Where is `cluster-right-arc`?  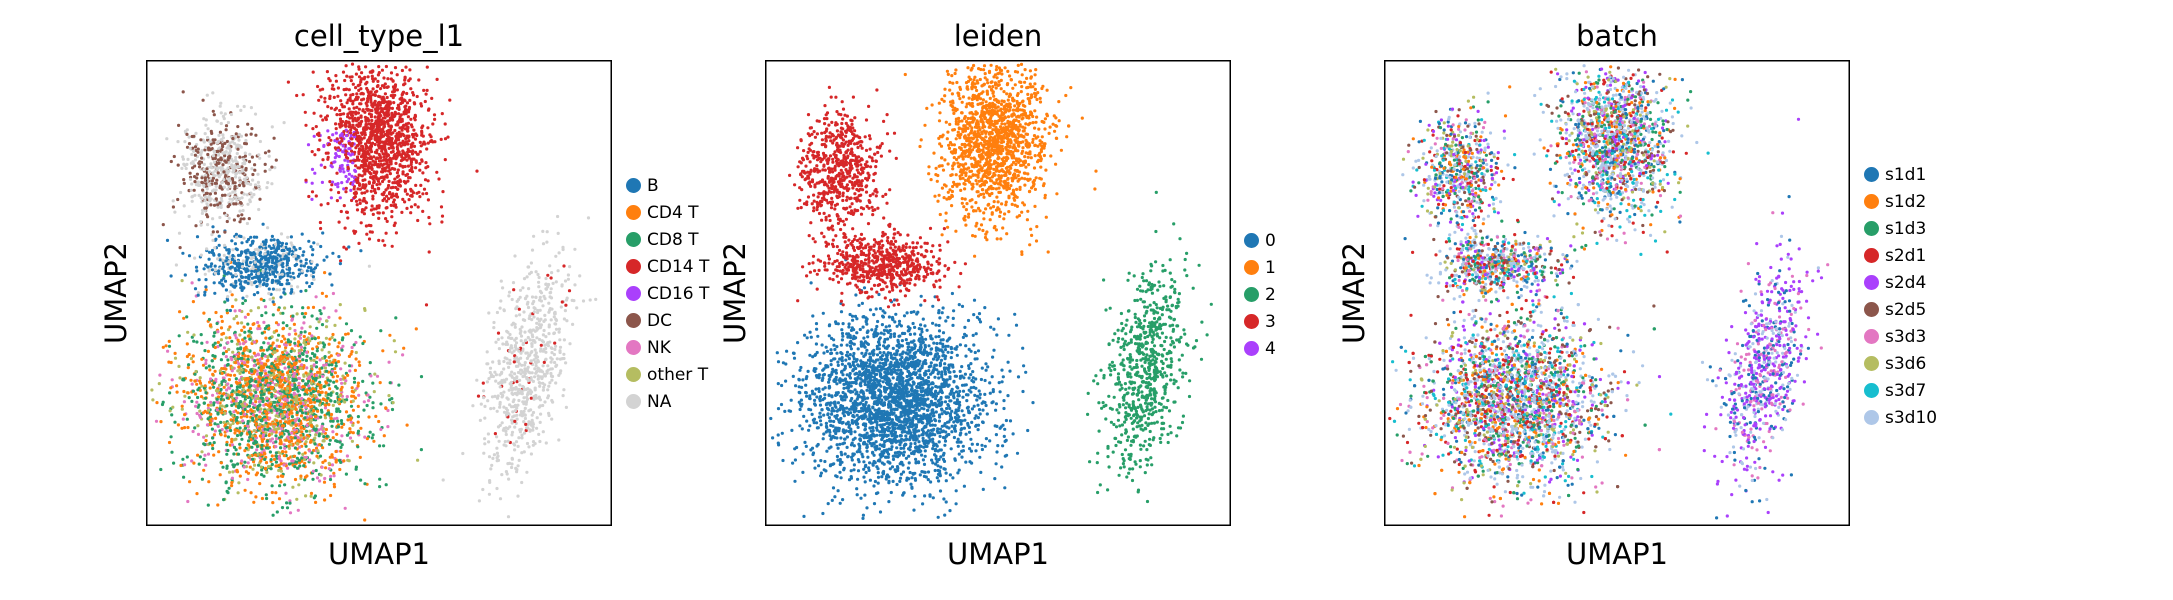
cluster-right-arc is located at coordinates (519, 366).